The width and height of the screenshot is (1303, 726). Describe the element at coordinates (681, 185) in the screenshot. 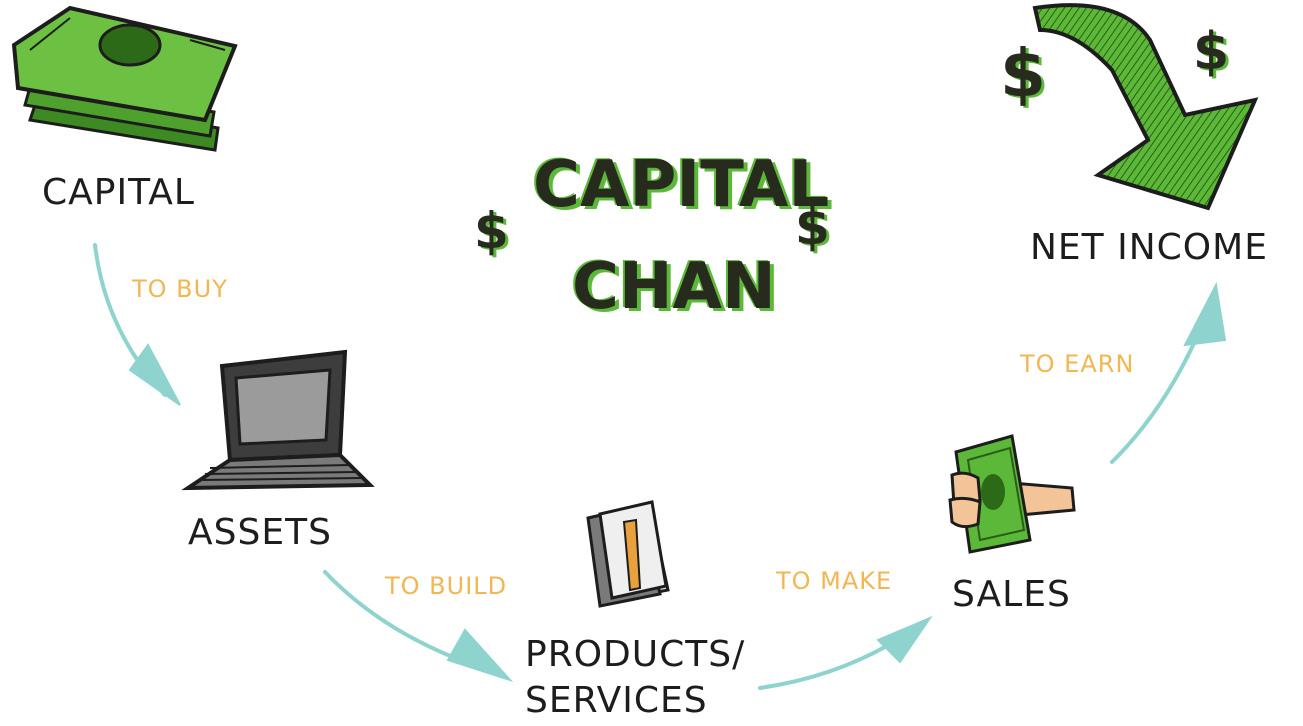

I see `title-line-1: CAPITAL` at that location.